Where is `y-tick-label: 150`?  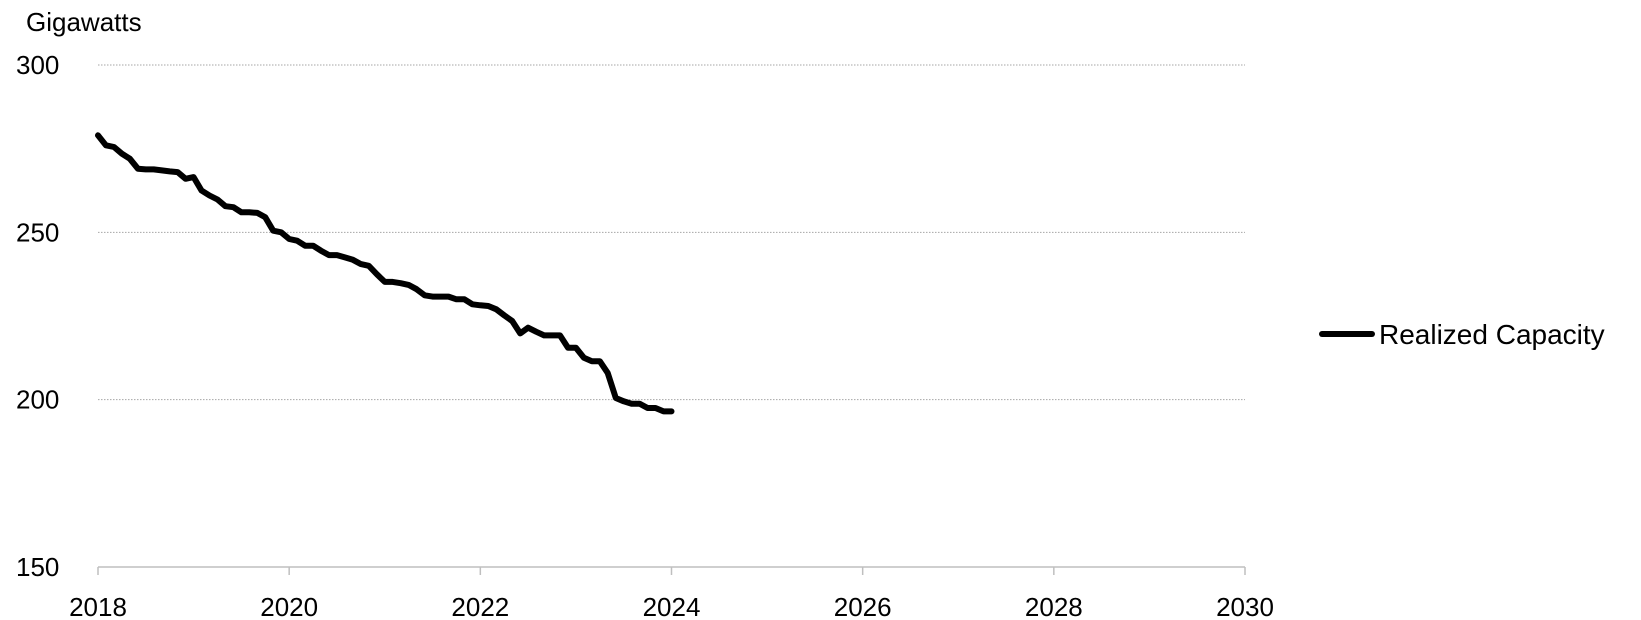
y-tick-label: 150 is located at coordinates (37, 567).